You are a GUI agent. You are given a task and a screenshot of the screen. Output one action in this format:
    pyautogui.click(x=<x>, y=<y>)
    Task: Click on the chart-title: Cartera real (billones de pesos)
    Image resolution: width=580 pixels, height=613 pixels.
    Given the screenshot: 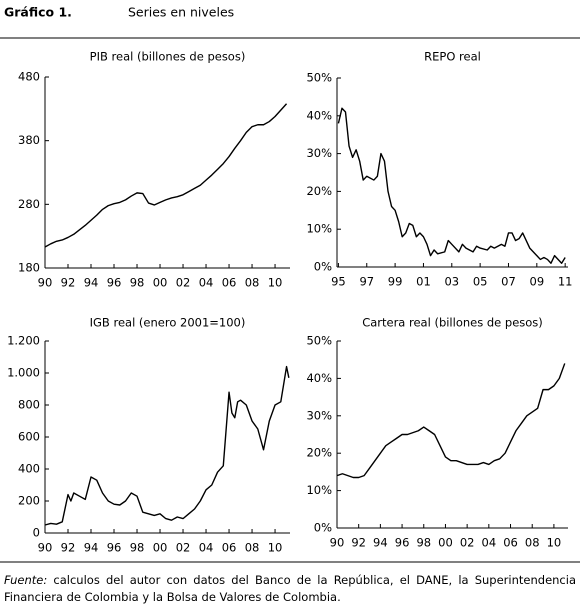 What is the action you would take?
    pyautogui.click(x=452, y=323)
    